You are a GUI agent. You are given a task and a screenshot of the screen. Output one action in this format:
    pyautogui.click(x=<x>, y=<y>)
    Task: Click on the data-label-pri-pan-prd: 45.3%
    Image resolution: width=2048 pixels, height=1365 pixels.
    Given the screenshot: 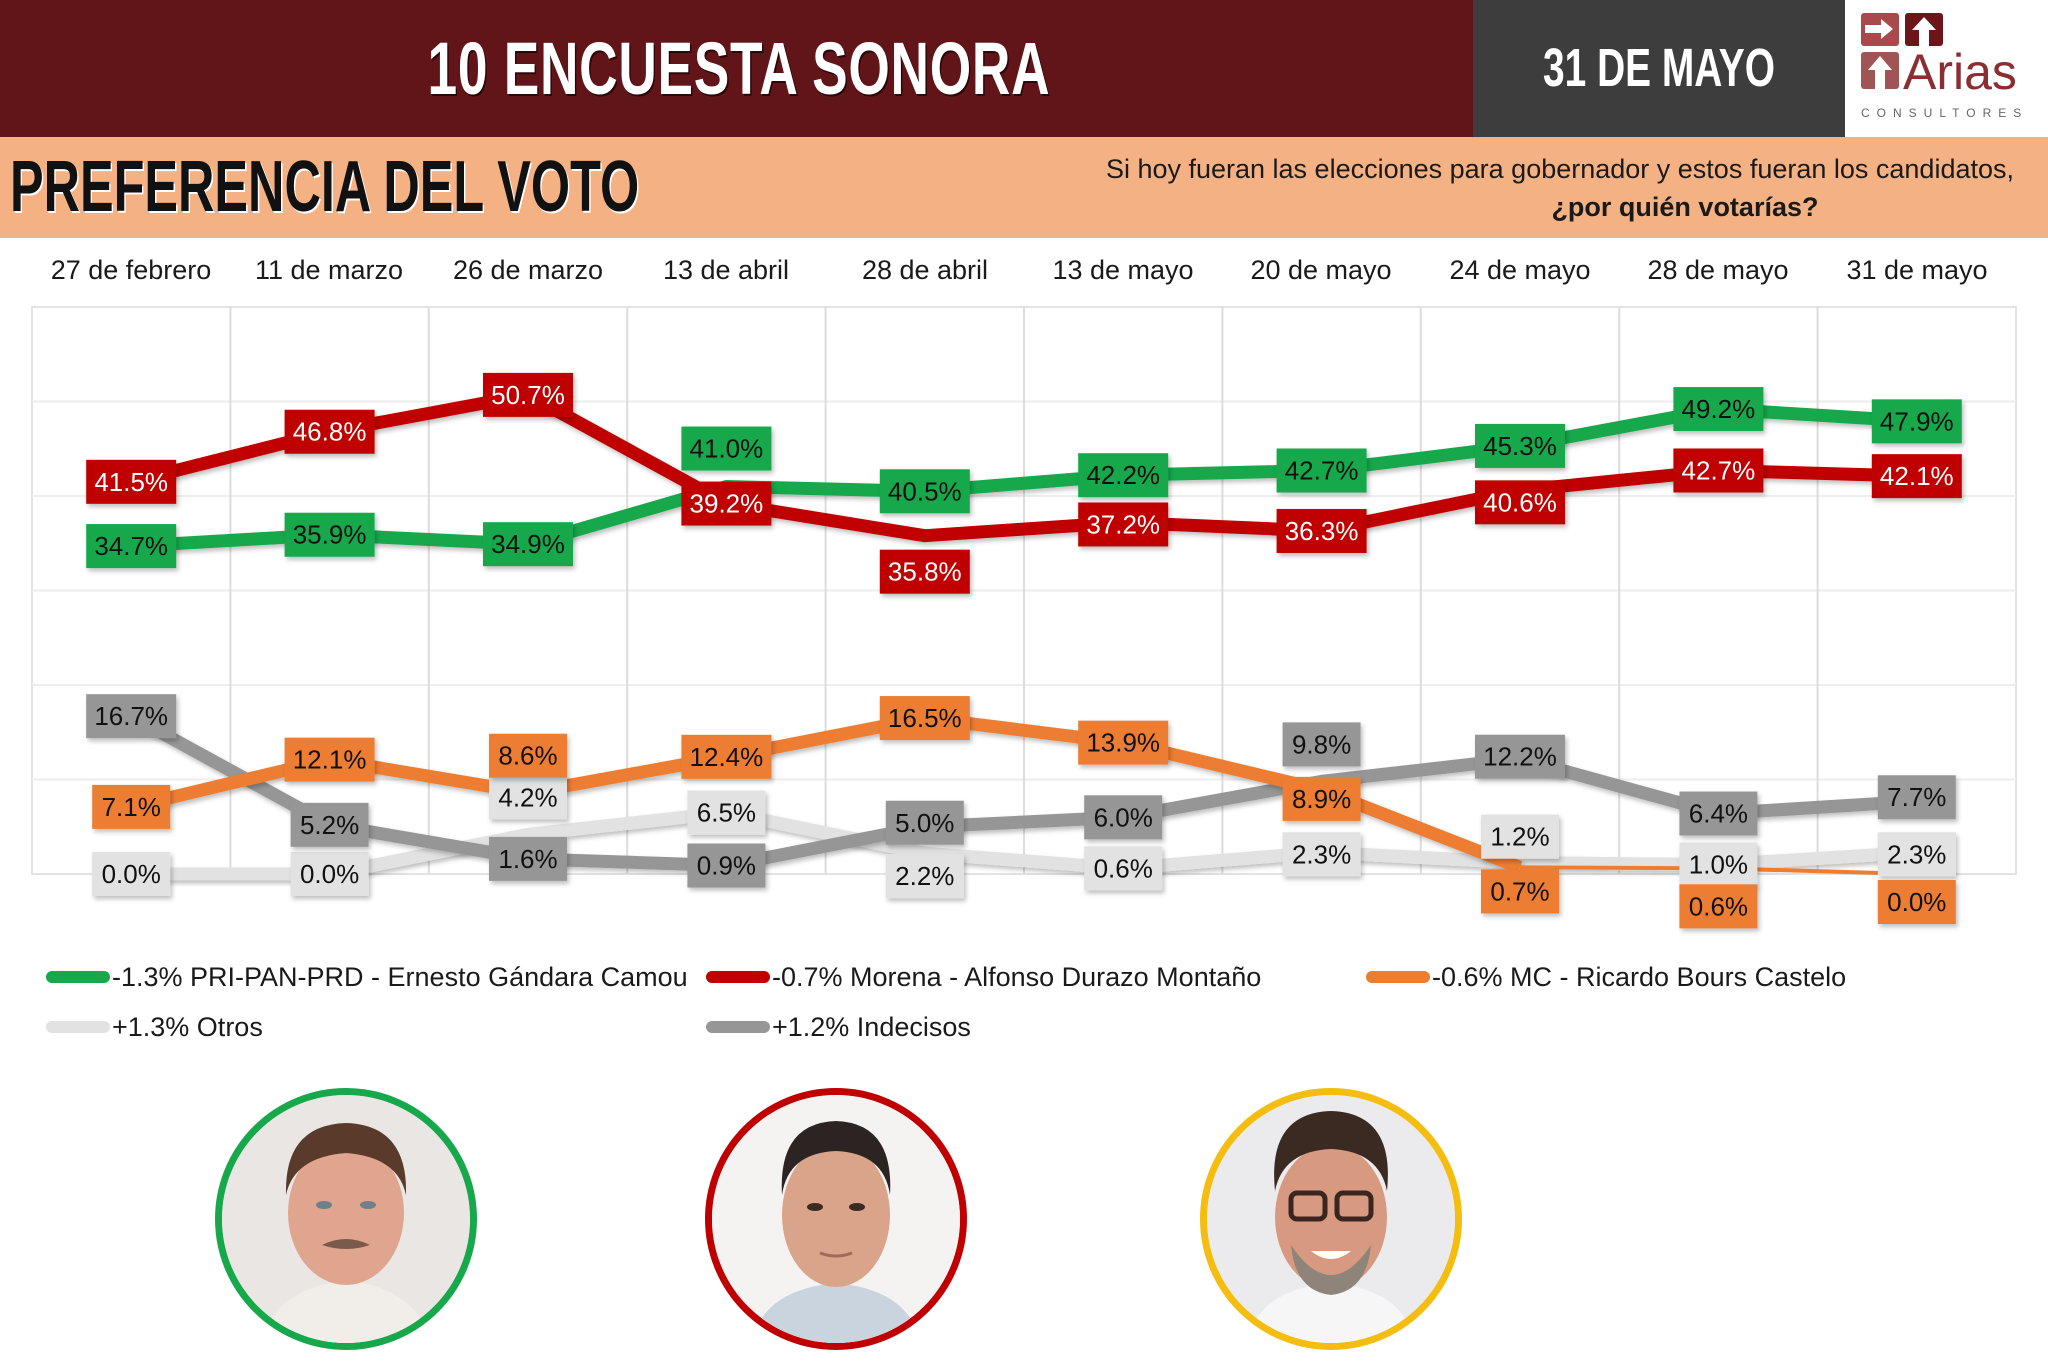 What is the action you would take?
    pyautogui.click(x=1520, y=445)
    